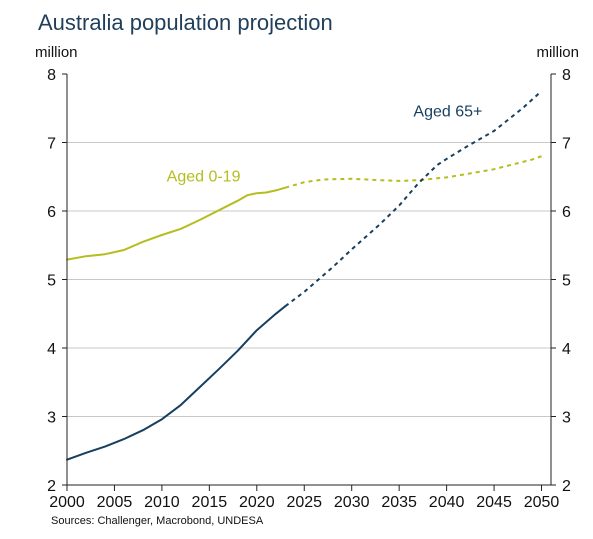 This screenshot has height=539, width=593. Describe the element at coordinates (210, 502) in the screenshot. I see `x-tick-label-2015: 2015` at that location.